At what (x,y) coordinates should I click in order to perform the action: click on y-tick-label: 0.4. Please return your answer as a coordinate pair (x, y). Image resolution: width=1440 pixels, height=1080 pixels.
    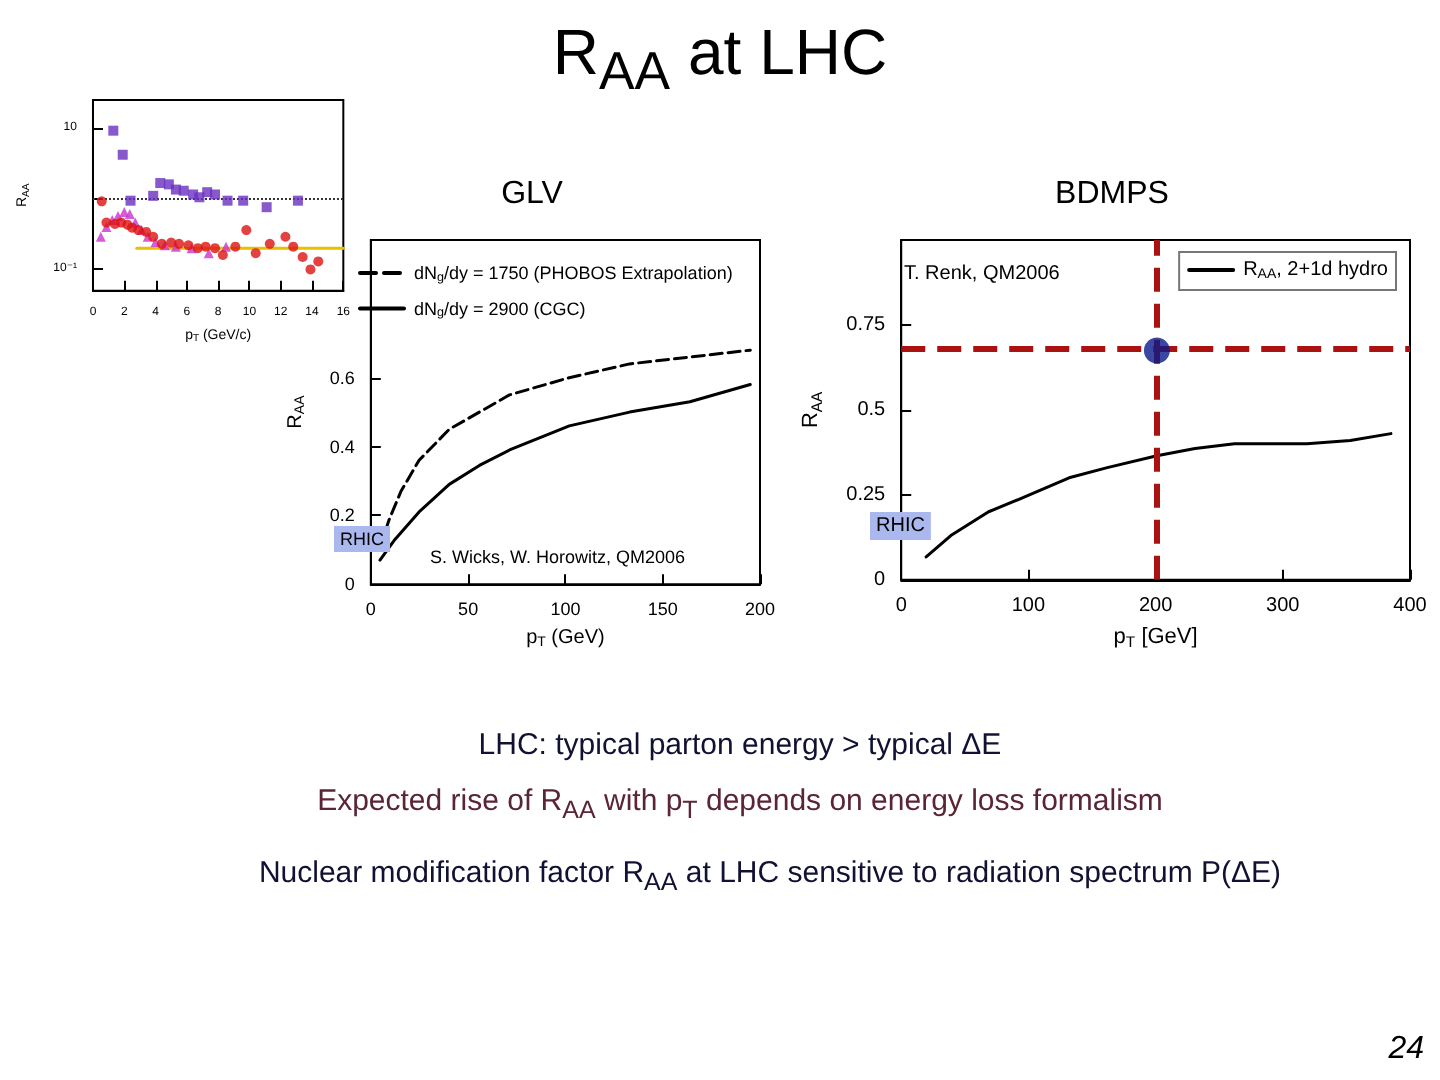
    Looking at the image, I should click on (342, 446).